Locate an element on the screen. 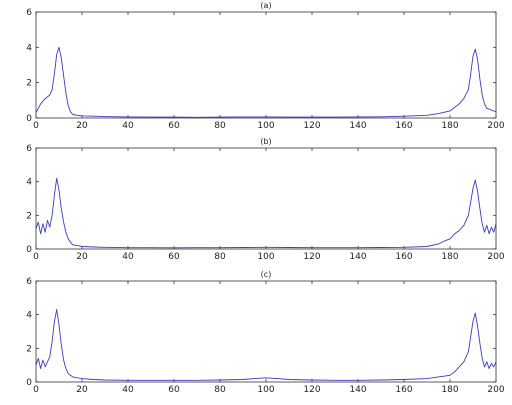 This screenshot has width=512, height=405. subplot-title: (a) is located at coordinates (265, 5).